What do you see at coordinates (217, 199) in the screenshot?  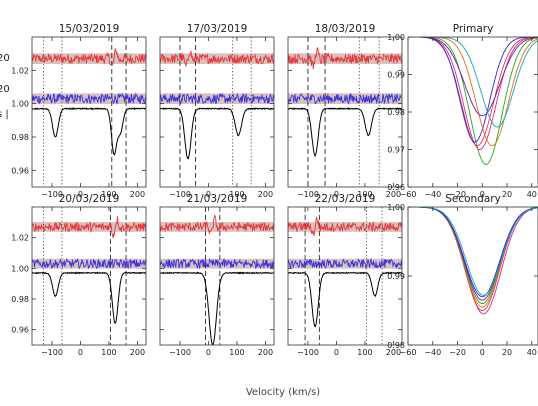 I see `panel-title: 21/03/2019` at bounding box center [217, 199].